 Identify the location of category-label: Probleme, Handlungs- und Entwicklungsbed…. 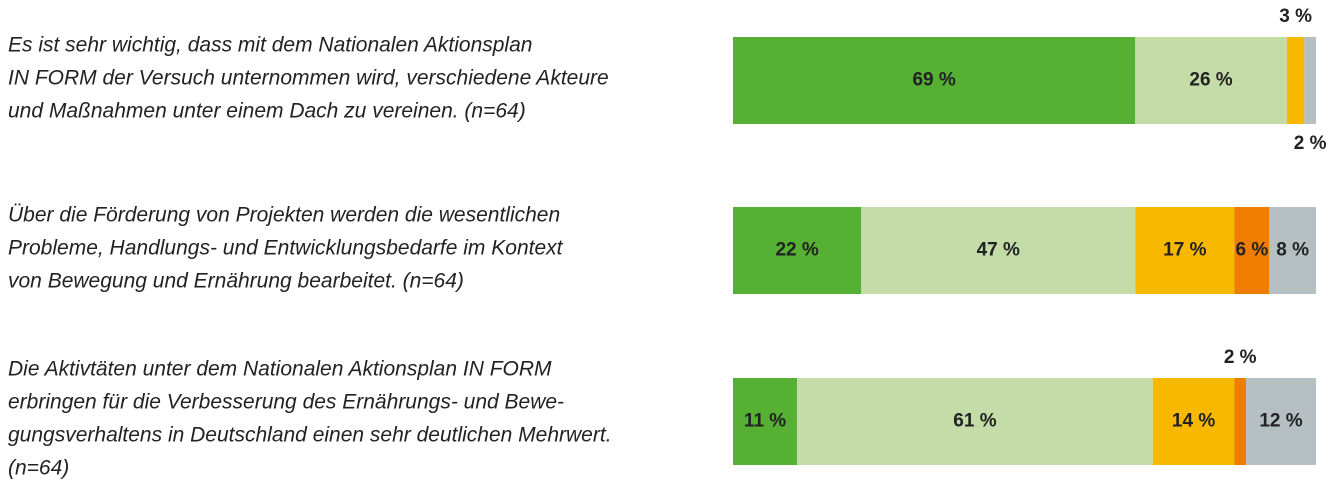
(286, 248).